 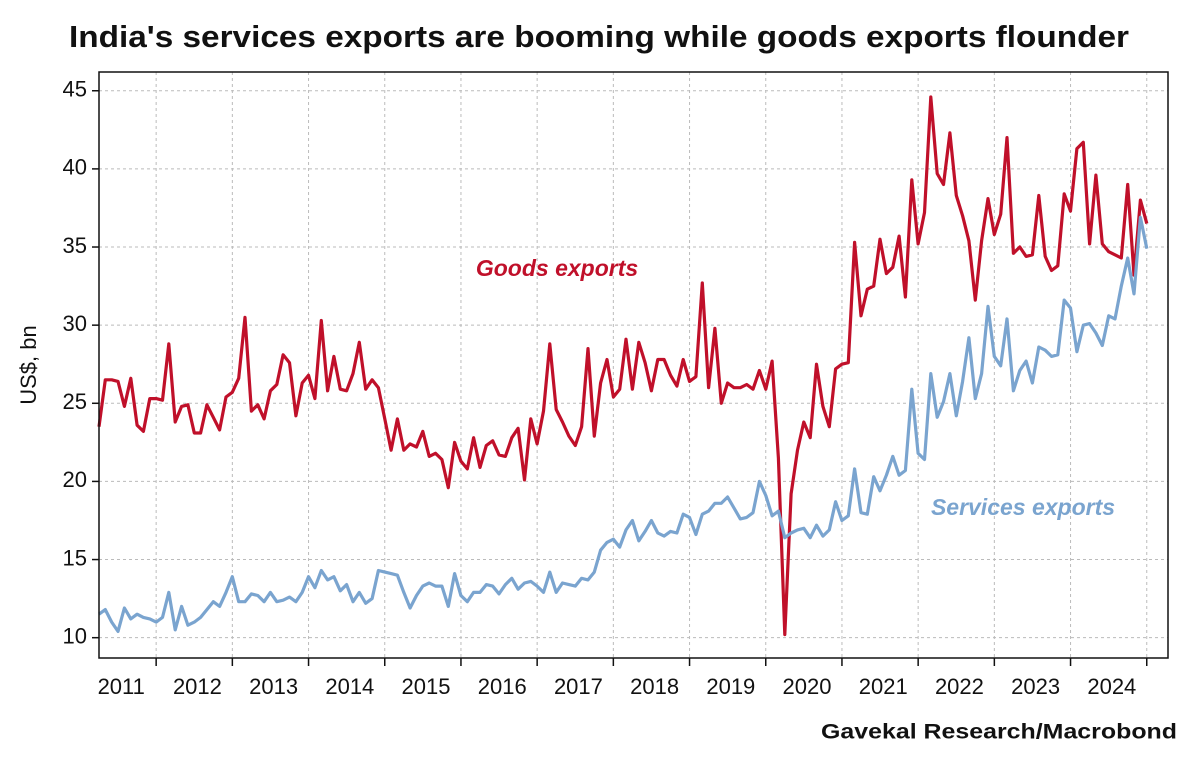 I want to click on y-tick-label: 40, so click(x=75, y=167).